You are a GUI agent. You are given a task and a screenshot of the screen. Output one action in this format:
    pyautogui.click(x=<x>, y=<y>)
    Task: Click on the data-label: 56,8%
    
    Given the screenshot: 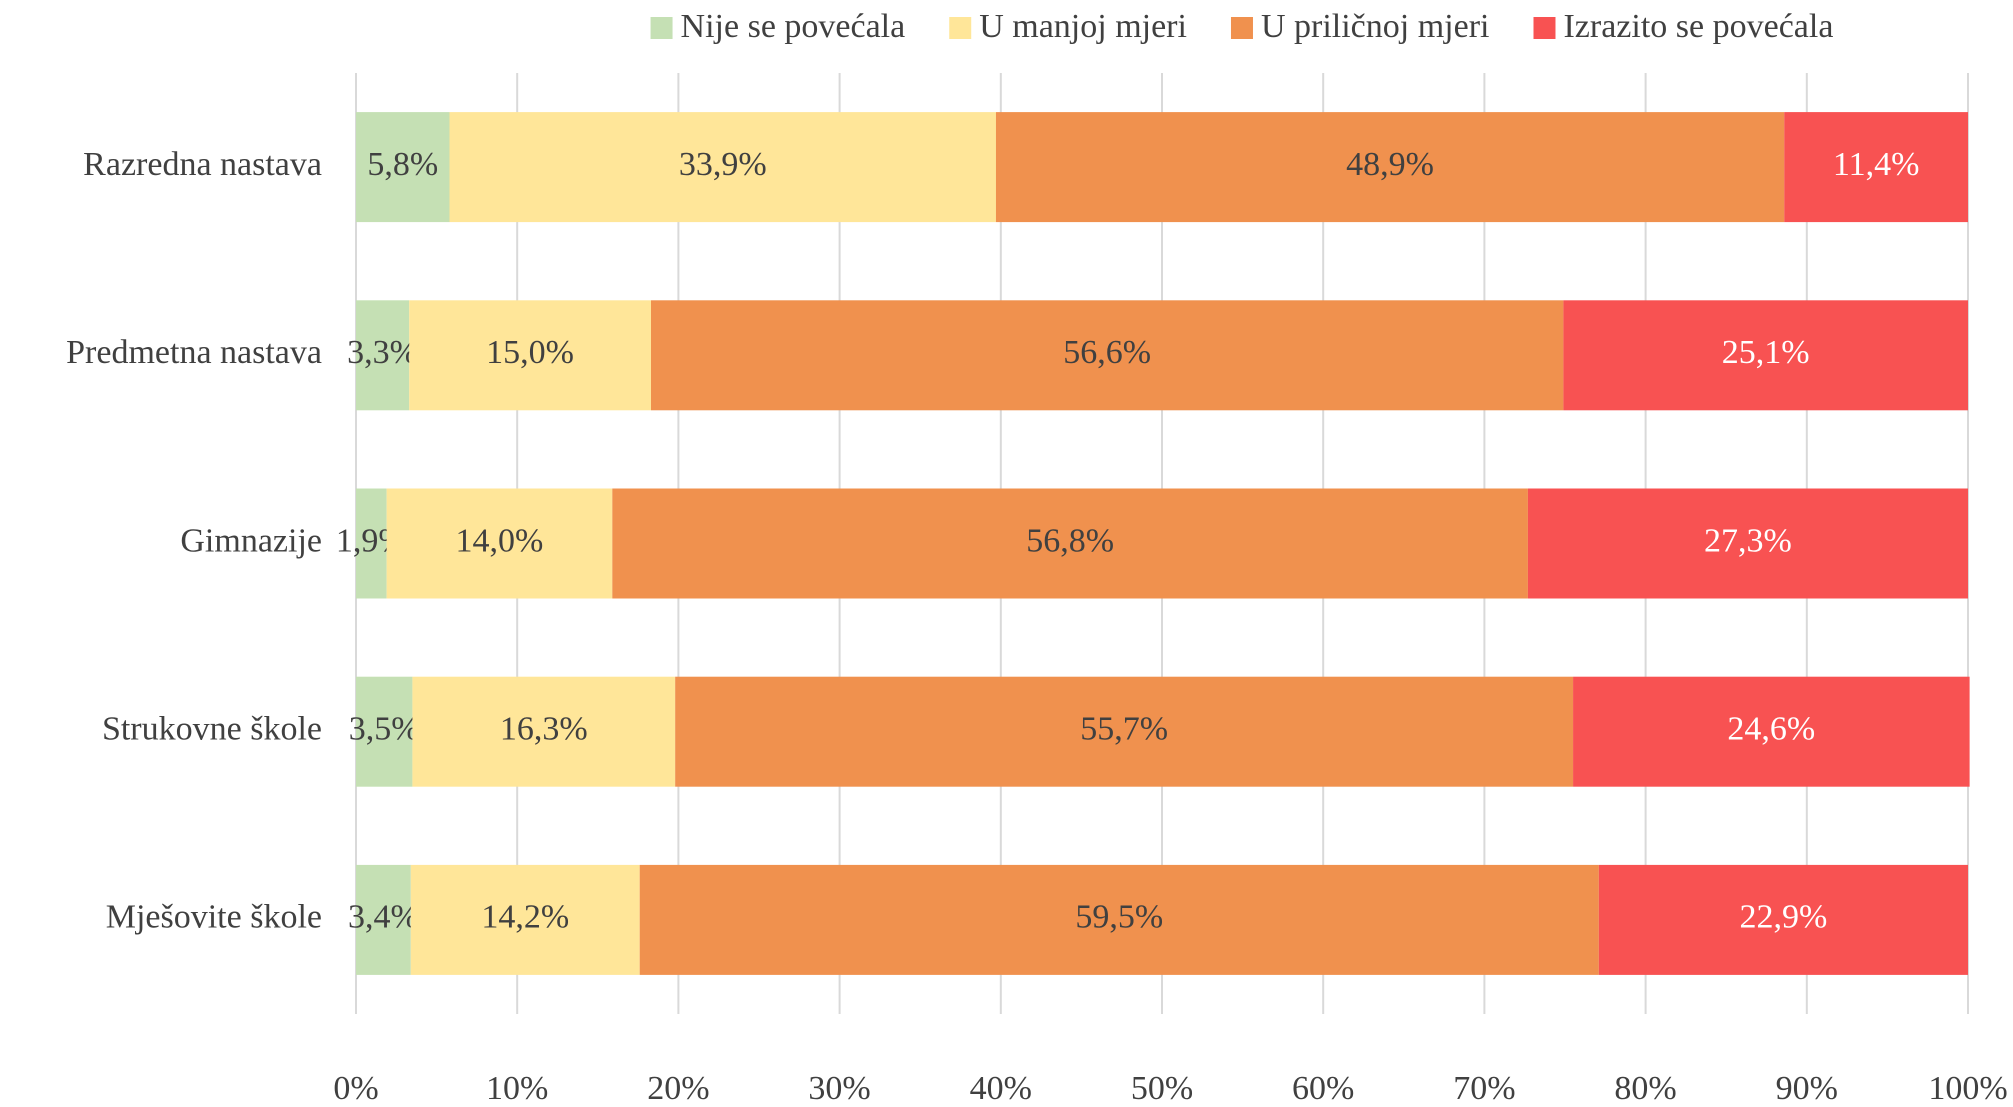 What is the action you would take?
    pyautogui.click(x=1070, y=540)
    